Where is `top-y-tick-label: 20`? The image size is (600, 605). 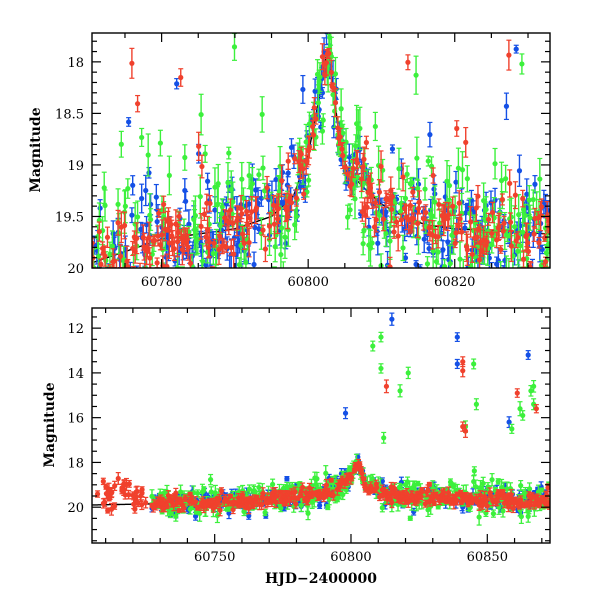 top-y-tick-label: 20 is located at coordinates (75, 269).